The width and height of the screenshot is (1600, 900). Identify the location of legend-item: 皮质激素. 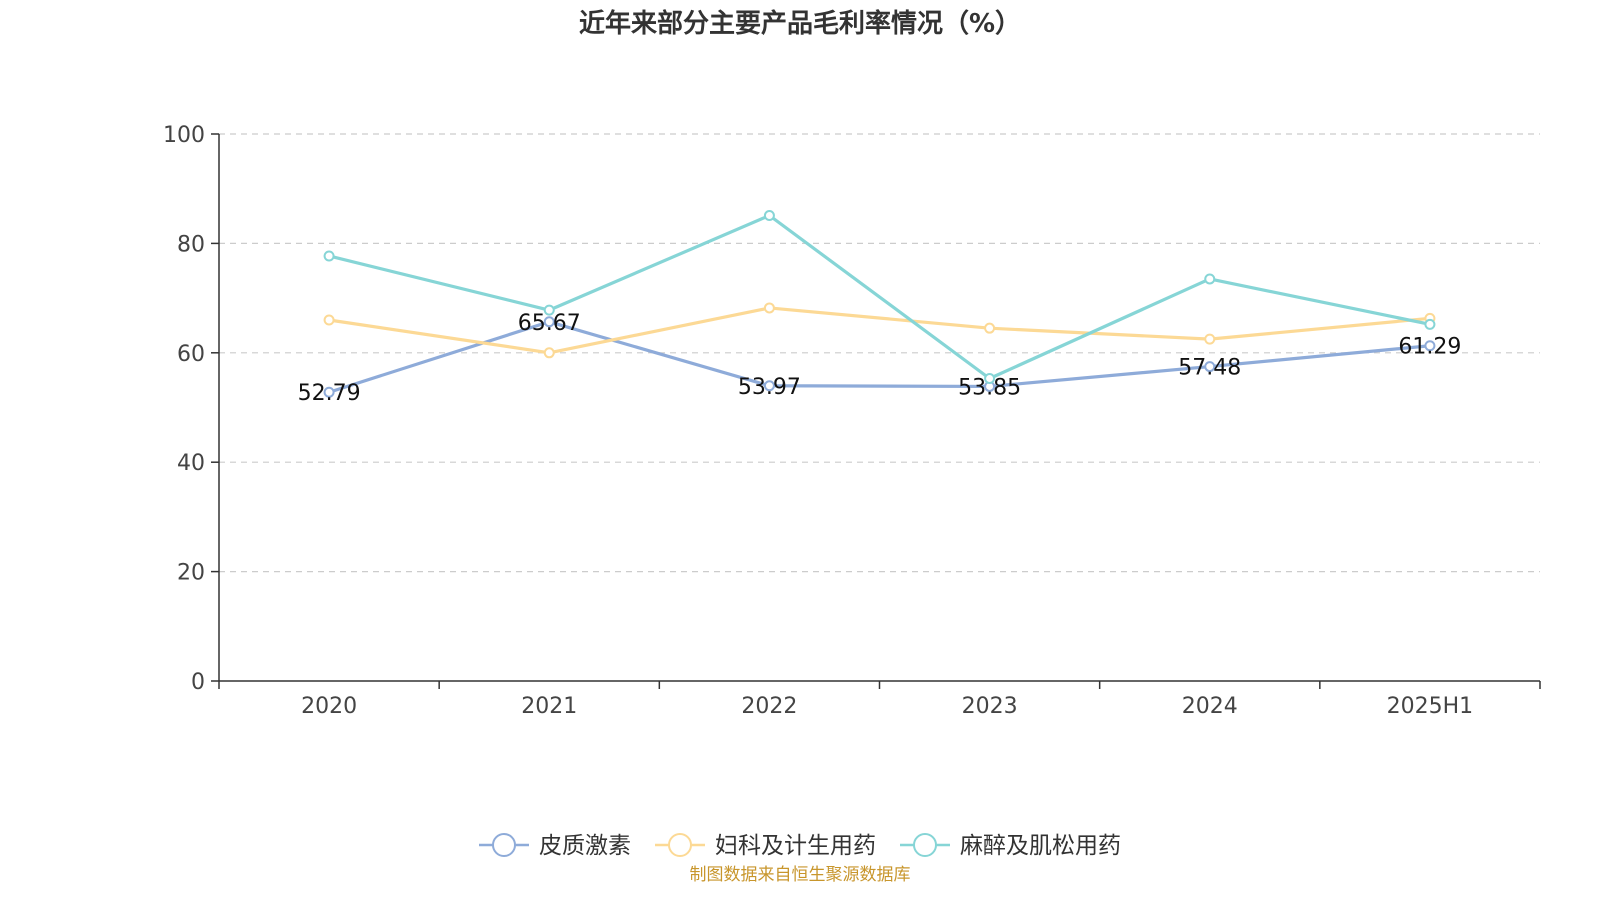
(555, 846).